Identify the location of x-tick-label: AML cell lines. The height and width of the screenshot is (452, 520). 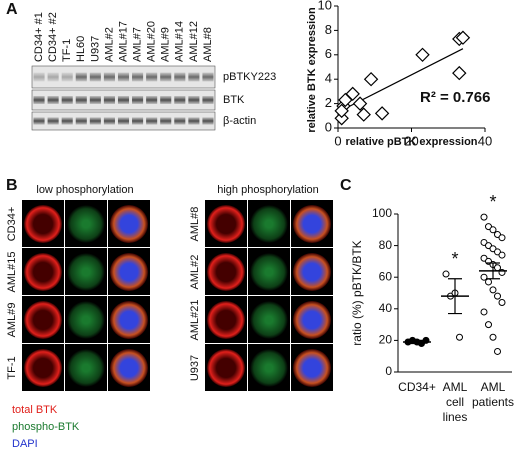
(455, 402).